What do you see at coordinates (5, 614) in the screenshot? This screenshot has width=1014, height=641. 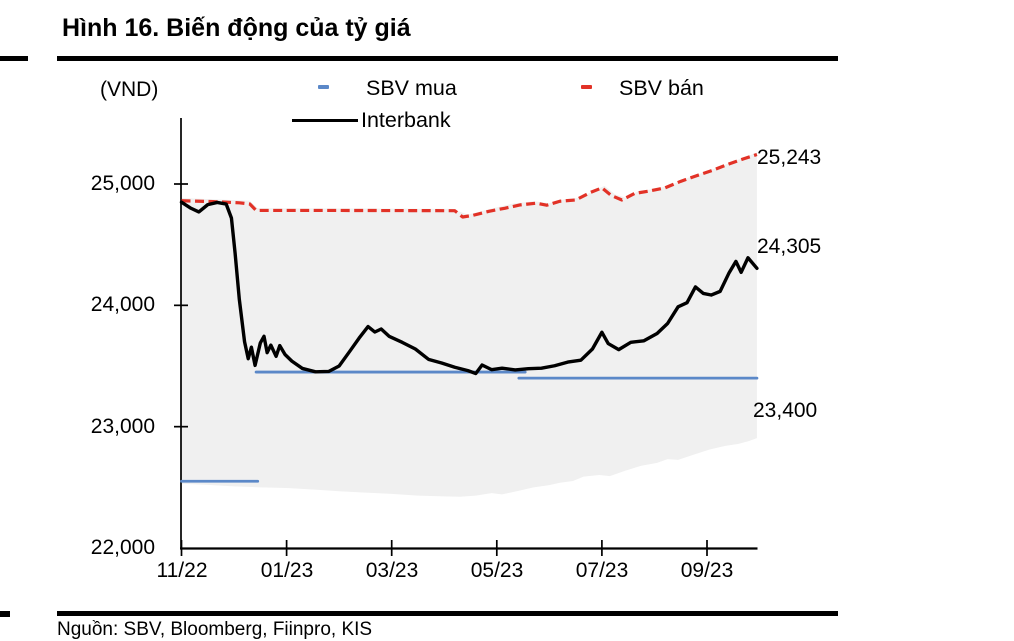 I see `bottom-rule-left-fragment` at bounding box center [5, 614].